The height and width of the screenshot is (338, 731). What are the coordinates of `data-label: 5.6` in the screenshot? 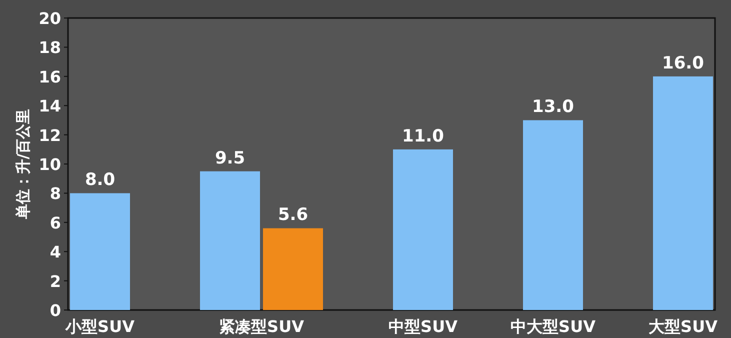 It's located at (293, 215).